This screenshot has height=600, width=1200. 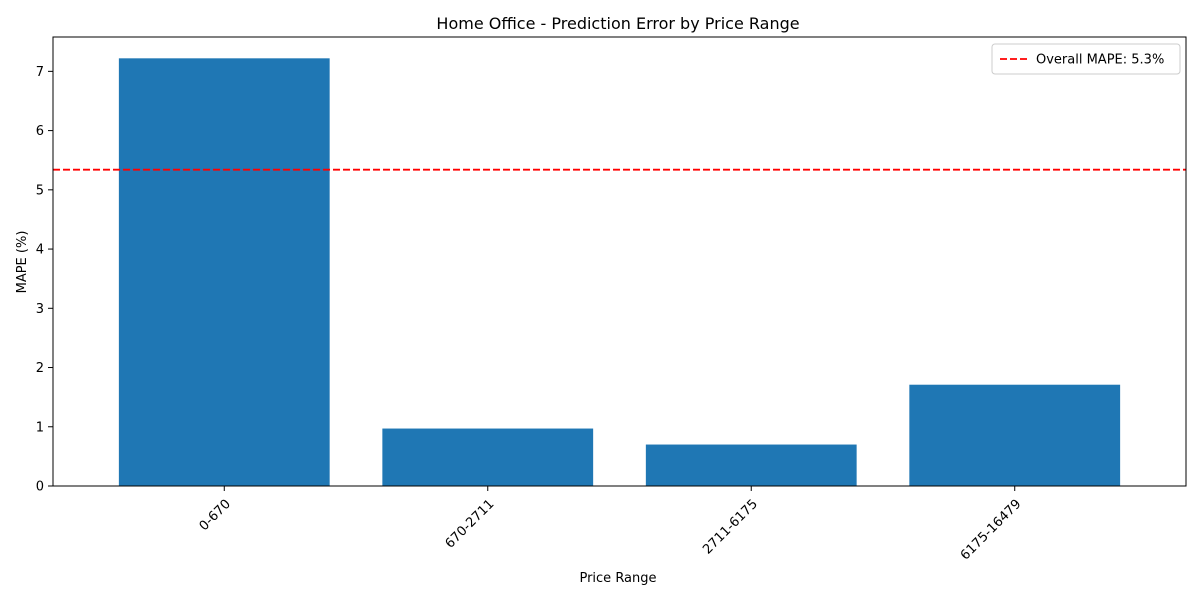 I want to click on y-tick-label: 1, so click(x=40, y=427).